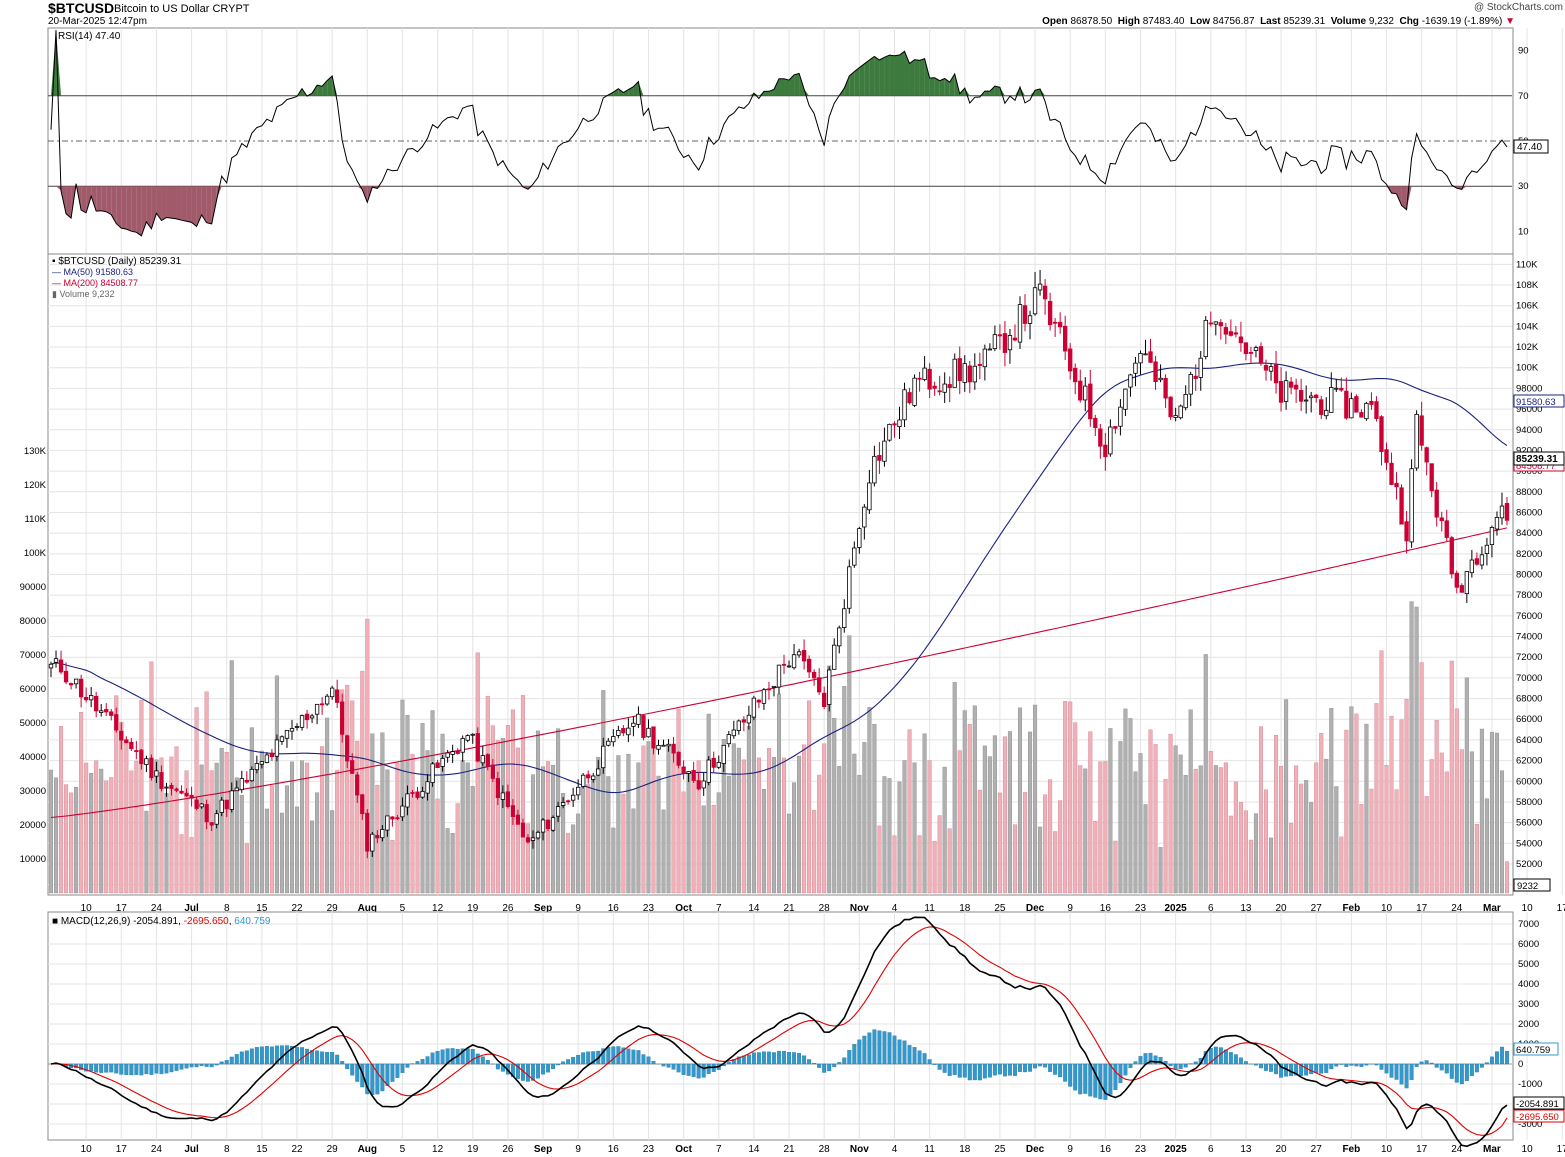  Describe the element at coordinates (297, 908) in the screenshot. I see `date-tick-label: 22` at that location.